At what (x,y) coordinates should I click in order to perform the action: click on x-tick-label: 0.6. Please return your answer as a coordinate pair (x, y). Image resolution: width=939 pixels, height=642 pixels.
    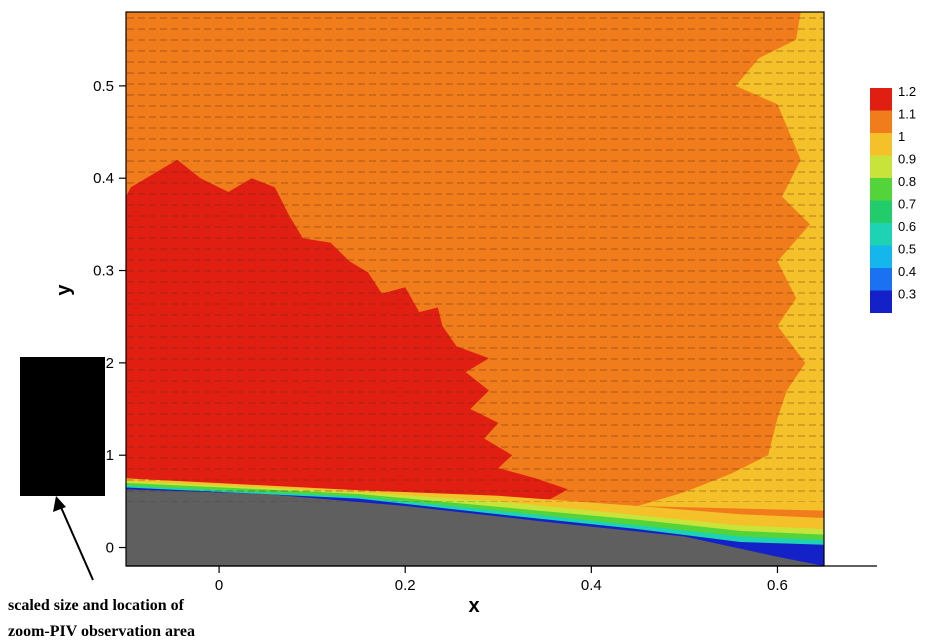
    Looking at the image, I should click on (777, 585).